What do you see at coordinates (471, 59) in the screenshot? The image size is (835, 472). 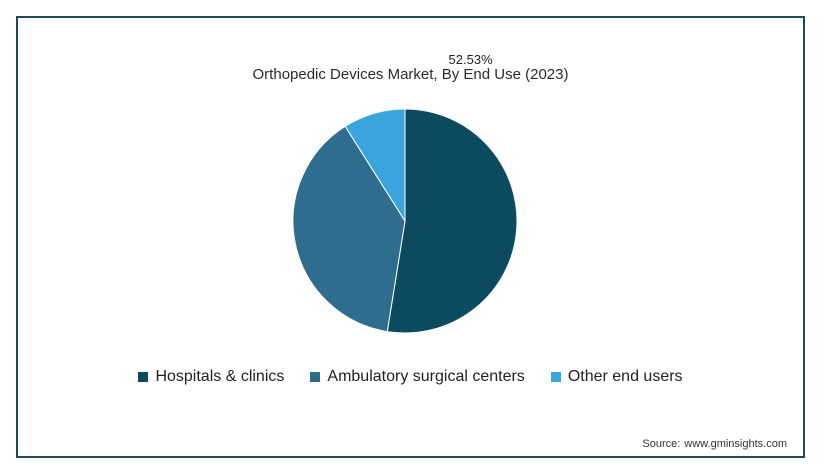 I see `data-label: 52.53%` at bounding box center [471, 59].